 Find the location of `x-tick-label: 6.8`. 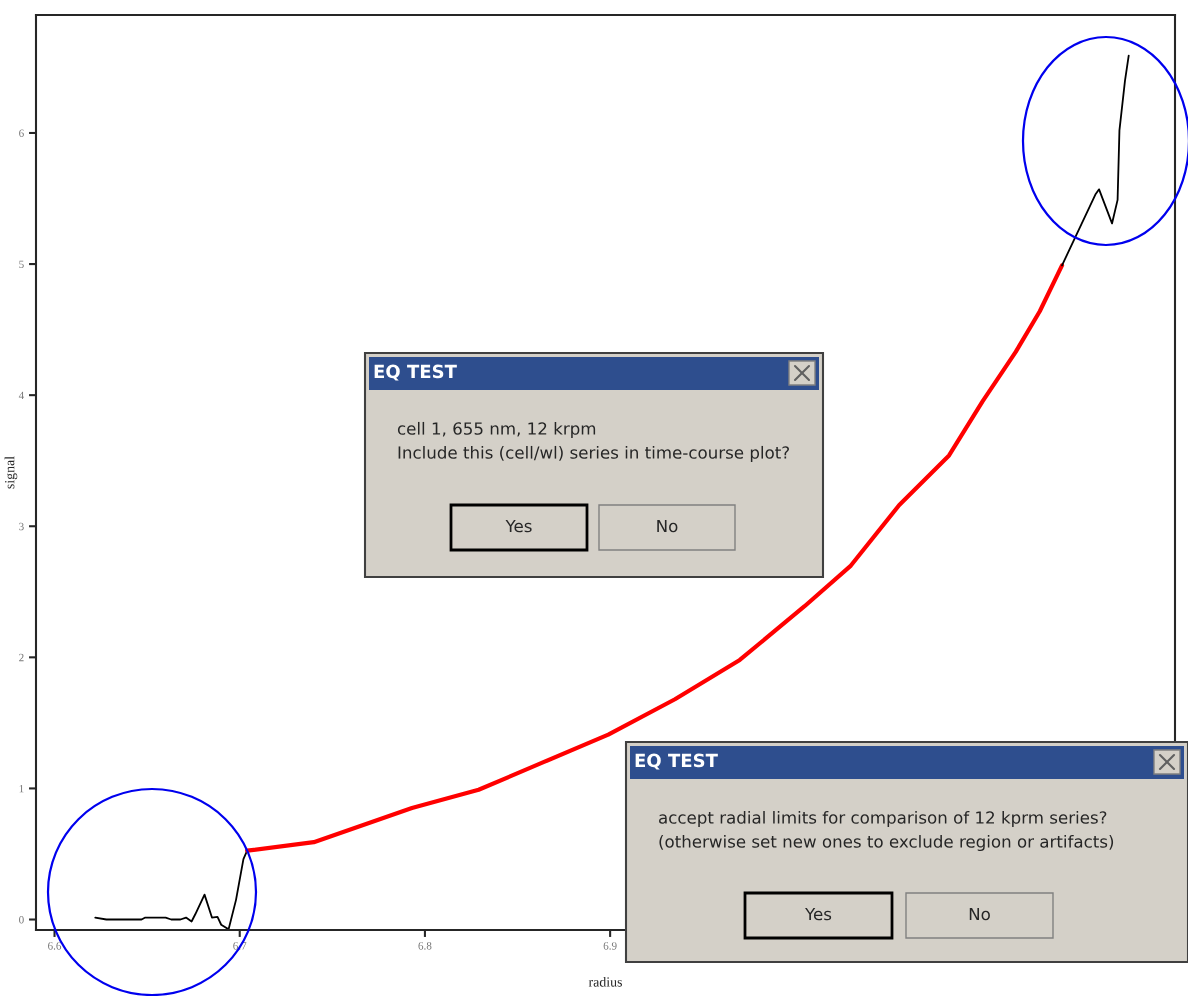

x-tick-label: 6.8 is located at coordinates (425, 946).